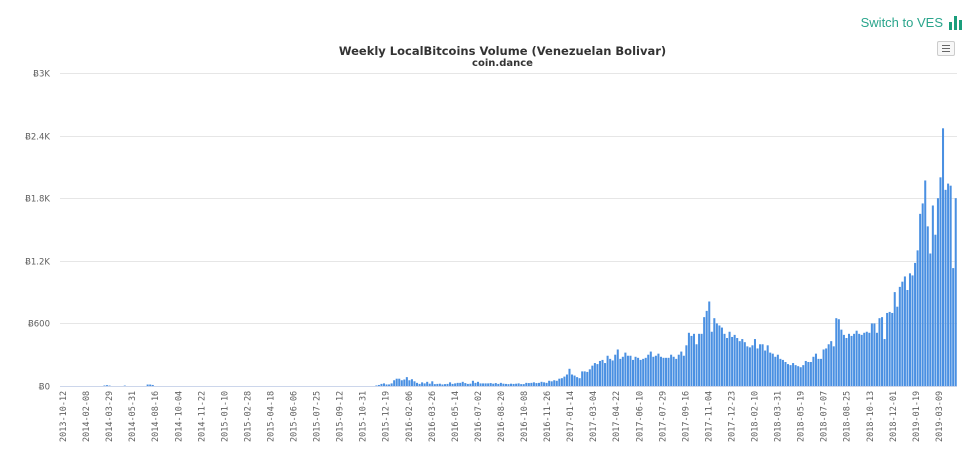  Describe the element at coordinates (946, 48) in the screenshot. I see `chart-menu-button` at that location.